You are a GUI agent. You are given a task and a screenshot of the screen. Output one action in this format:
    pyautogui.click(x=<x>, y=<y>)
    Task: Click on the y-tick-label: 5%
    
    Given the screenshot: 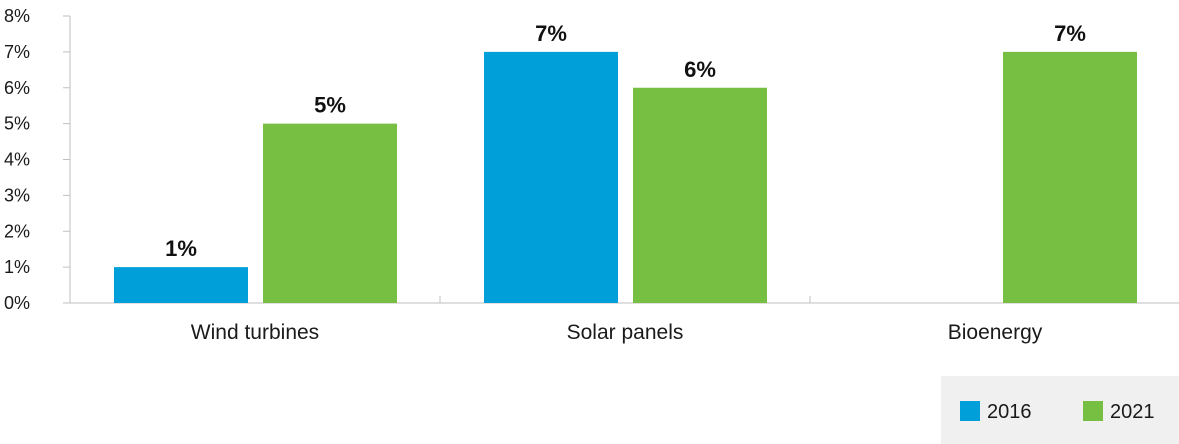 What is the action you would take?
    pyautogui.click(x=17, y=124)
    